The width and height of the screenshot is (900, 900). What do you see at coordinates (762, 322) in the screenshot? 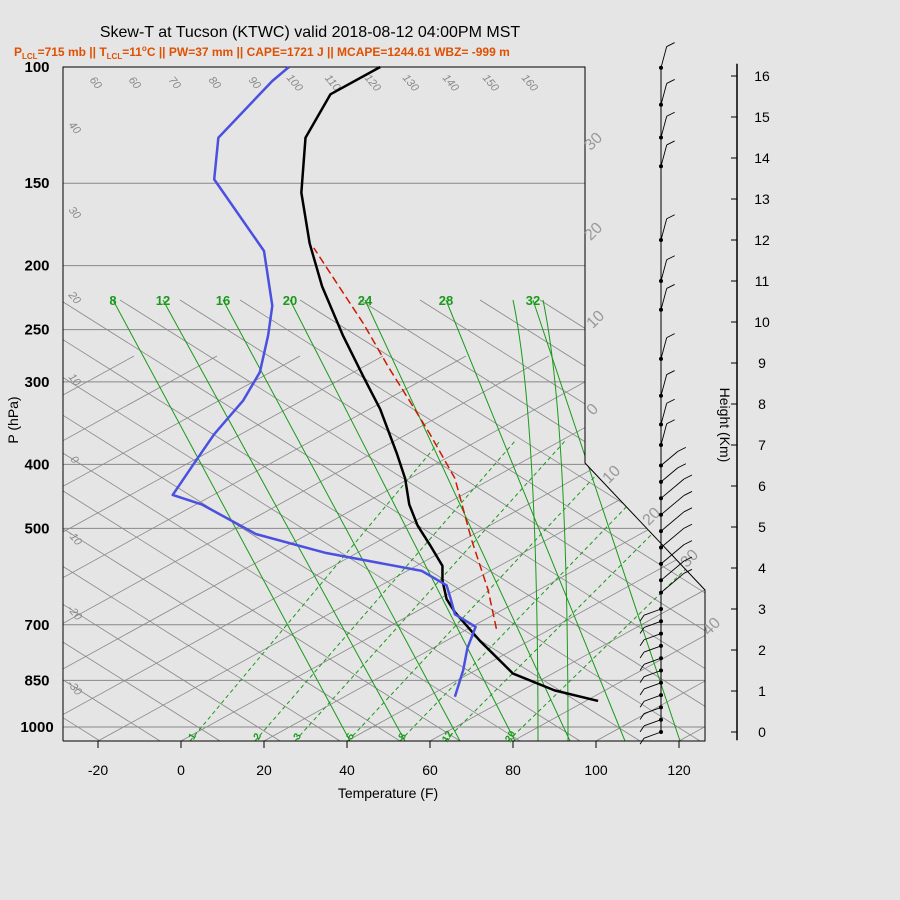
I see `height-tick-label: 10` at bounding box center [762, 322].